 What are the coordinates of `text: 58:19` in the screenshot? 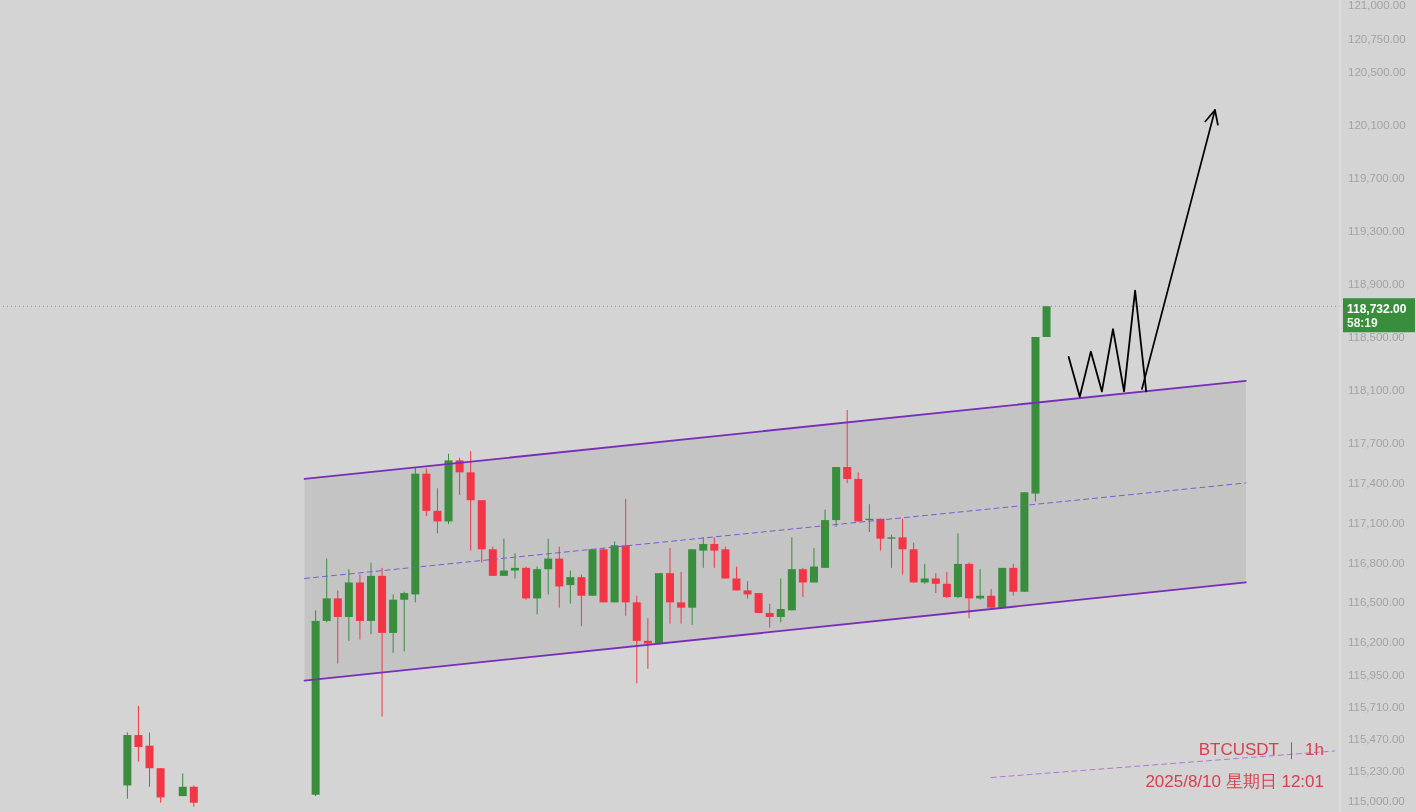 It's located at (1363, 323).